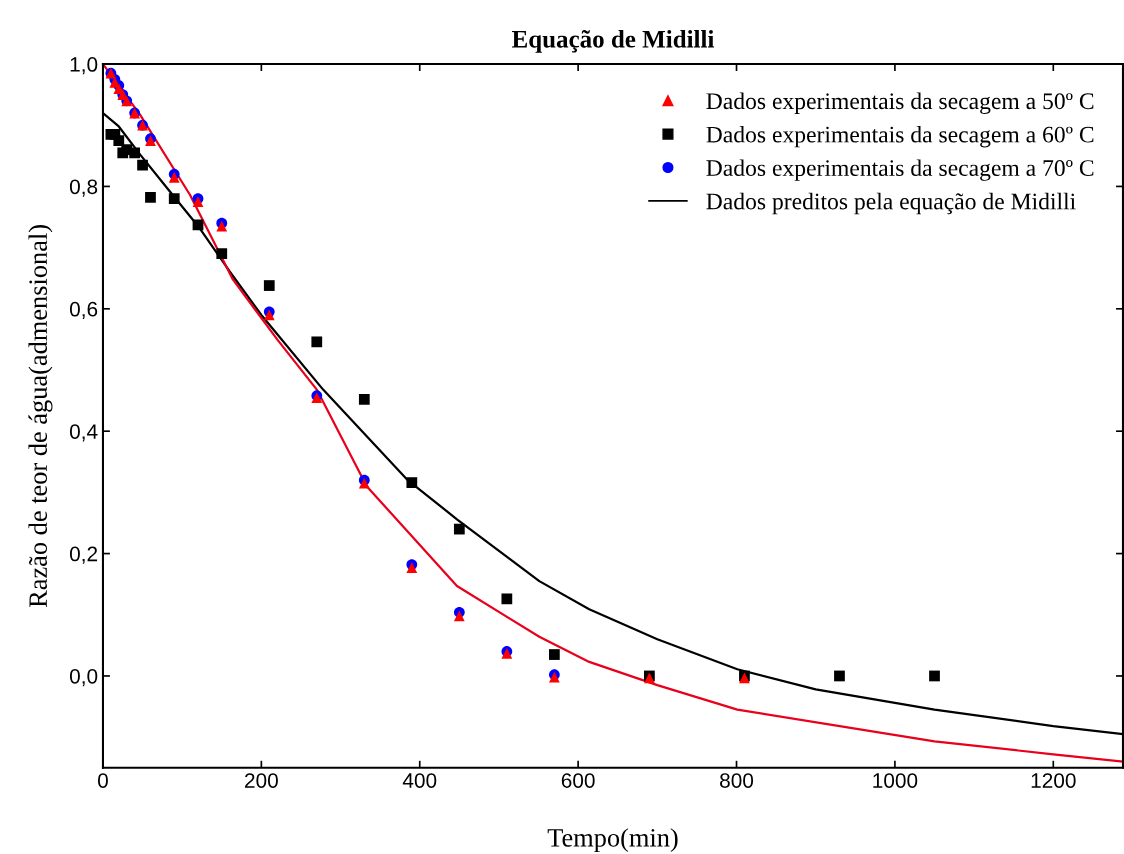 This screenshot has width=1124, height=854. Describe the element at coordinates (84, 66) in the screenshot. I see `y-tick-label: 1,0` at that location.